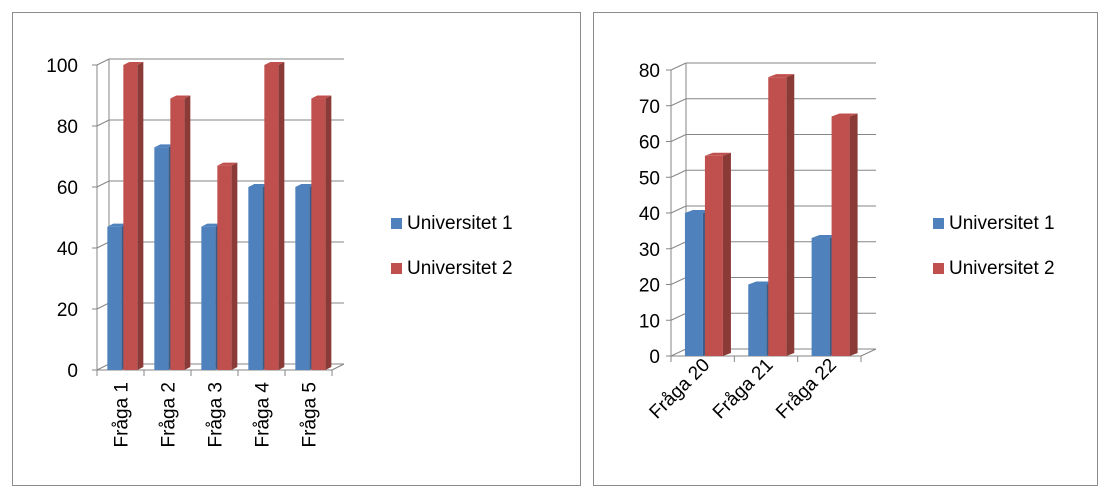 This screenshot has height=486, width=1098. I want to click on x-tick-label: Fråga 4, so click(263, 415).